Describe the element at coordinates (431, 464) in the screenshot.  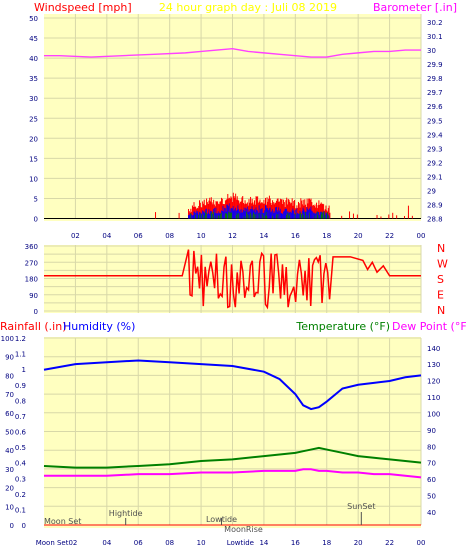
I see `temperature-tick-label: 70` at that location.